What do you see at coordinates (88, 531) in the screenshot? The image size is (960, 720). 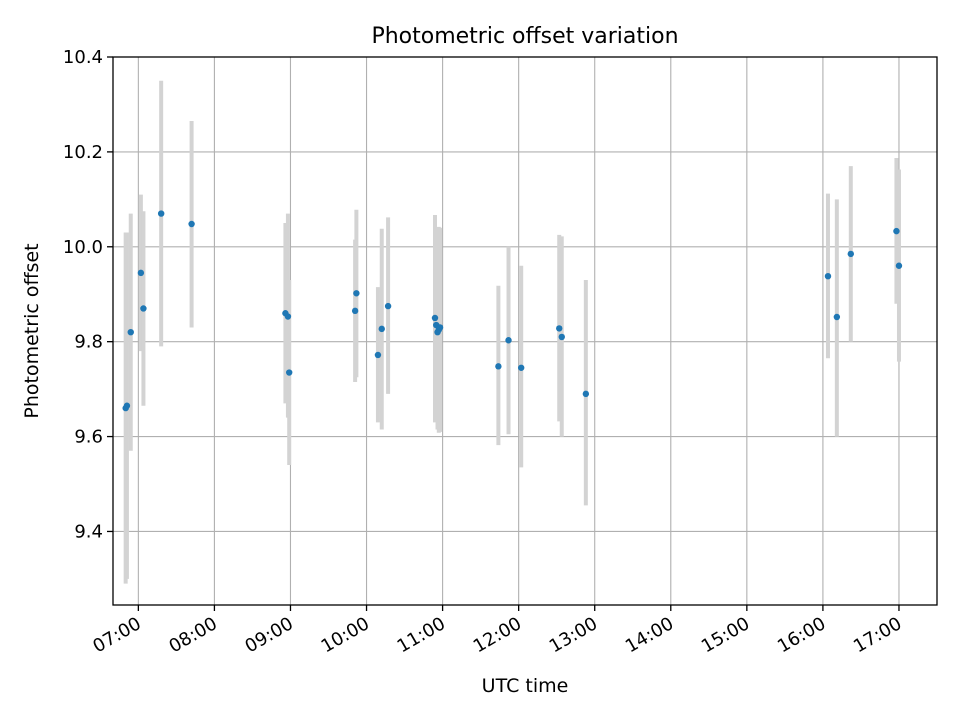 I see `y-tick-label: 9.4` at bounding box center [88, 531].